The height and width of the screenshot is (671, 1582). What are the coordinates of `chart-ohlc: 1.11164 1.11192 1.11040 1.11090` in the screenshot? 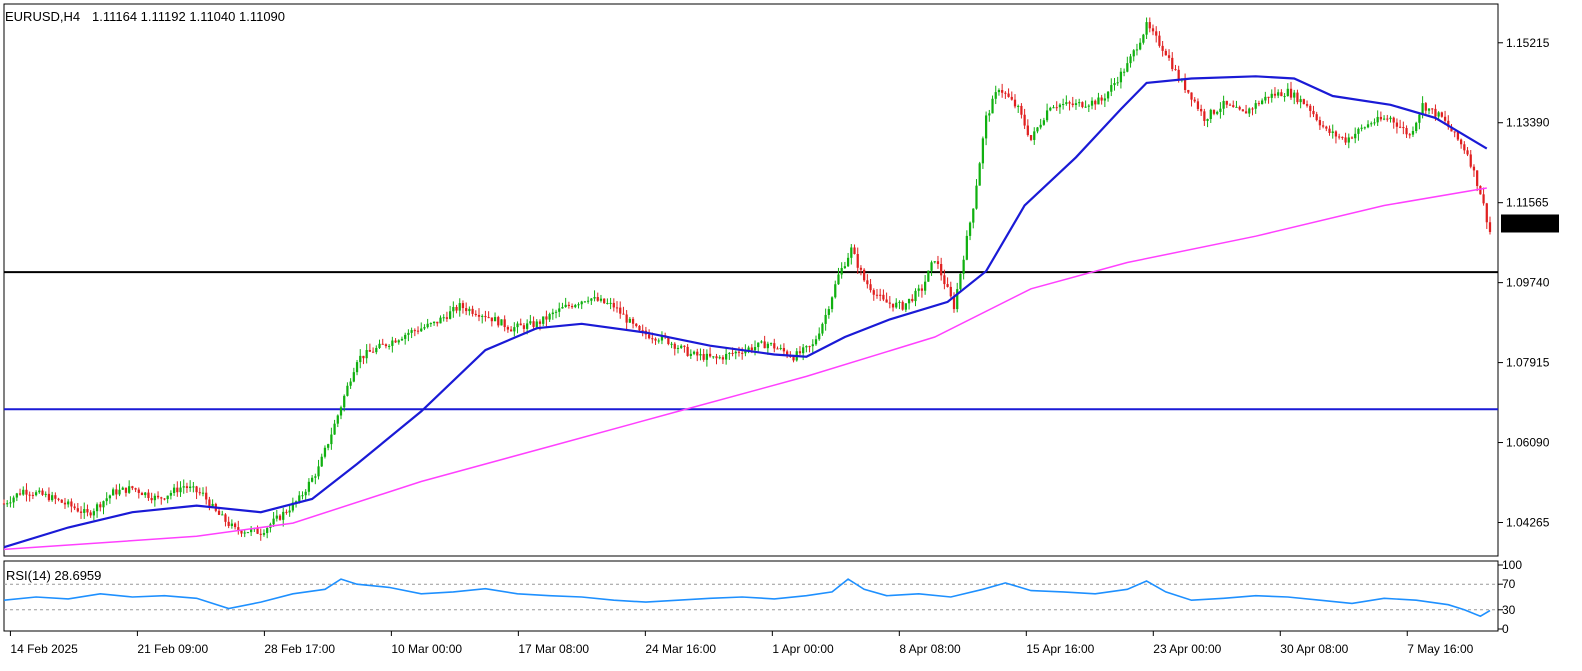 It's located at (188, 16).